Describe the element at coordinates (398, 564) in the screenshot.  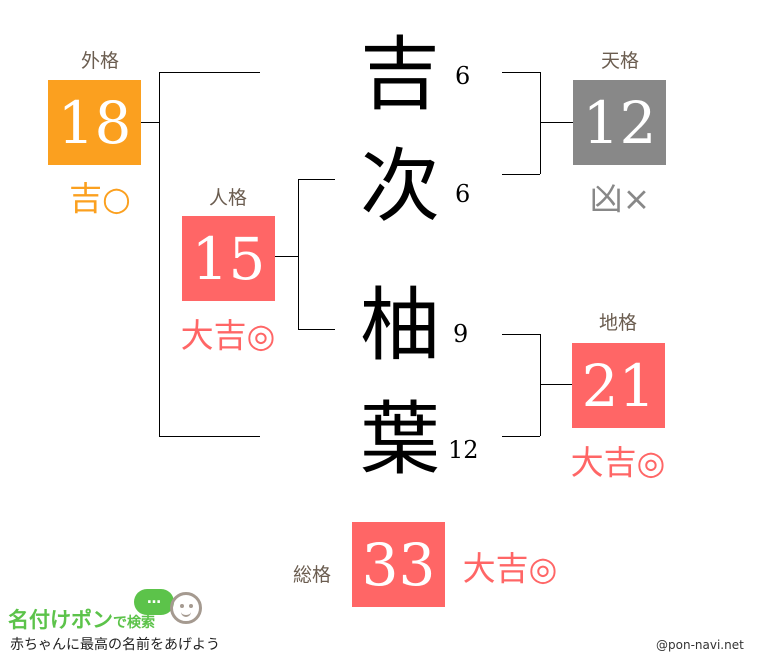
I see `soukaku-value: 33` at that location.